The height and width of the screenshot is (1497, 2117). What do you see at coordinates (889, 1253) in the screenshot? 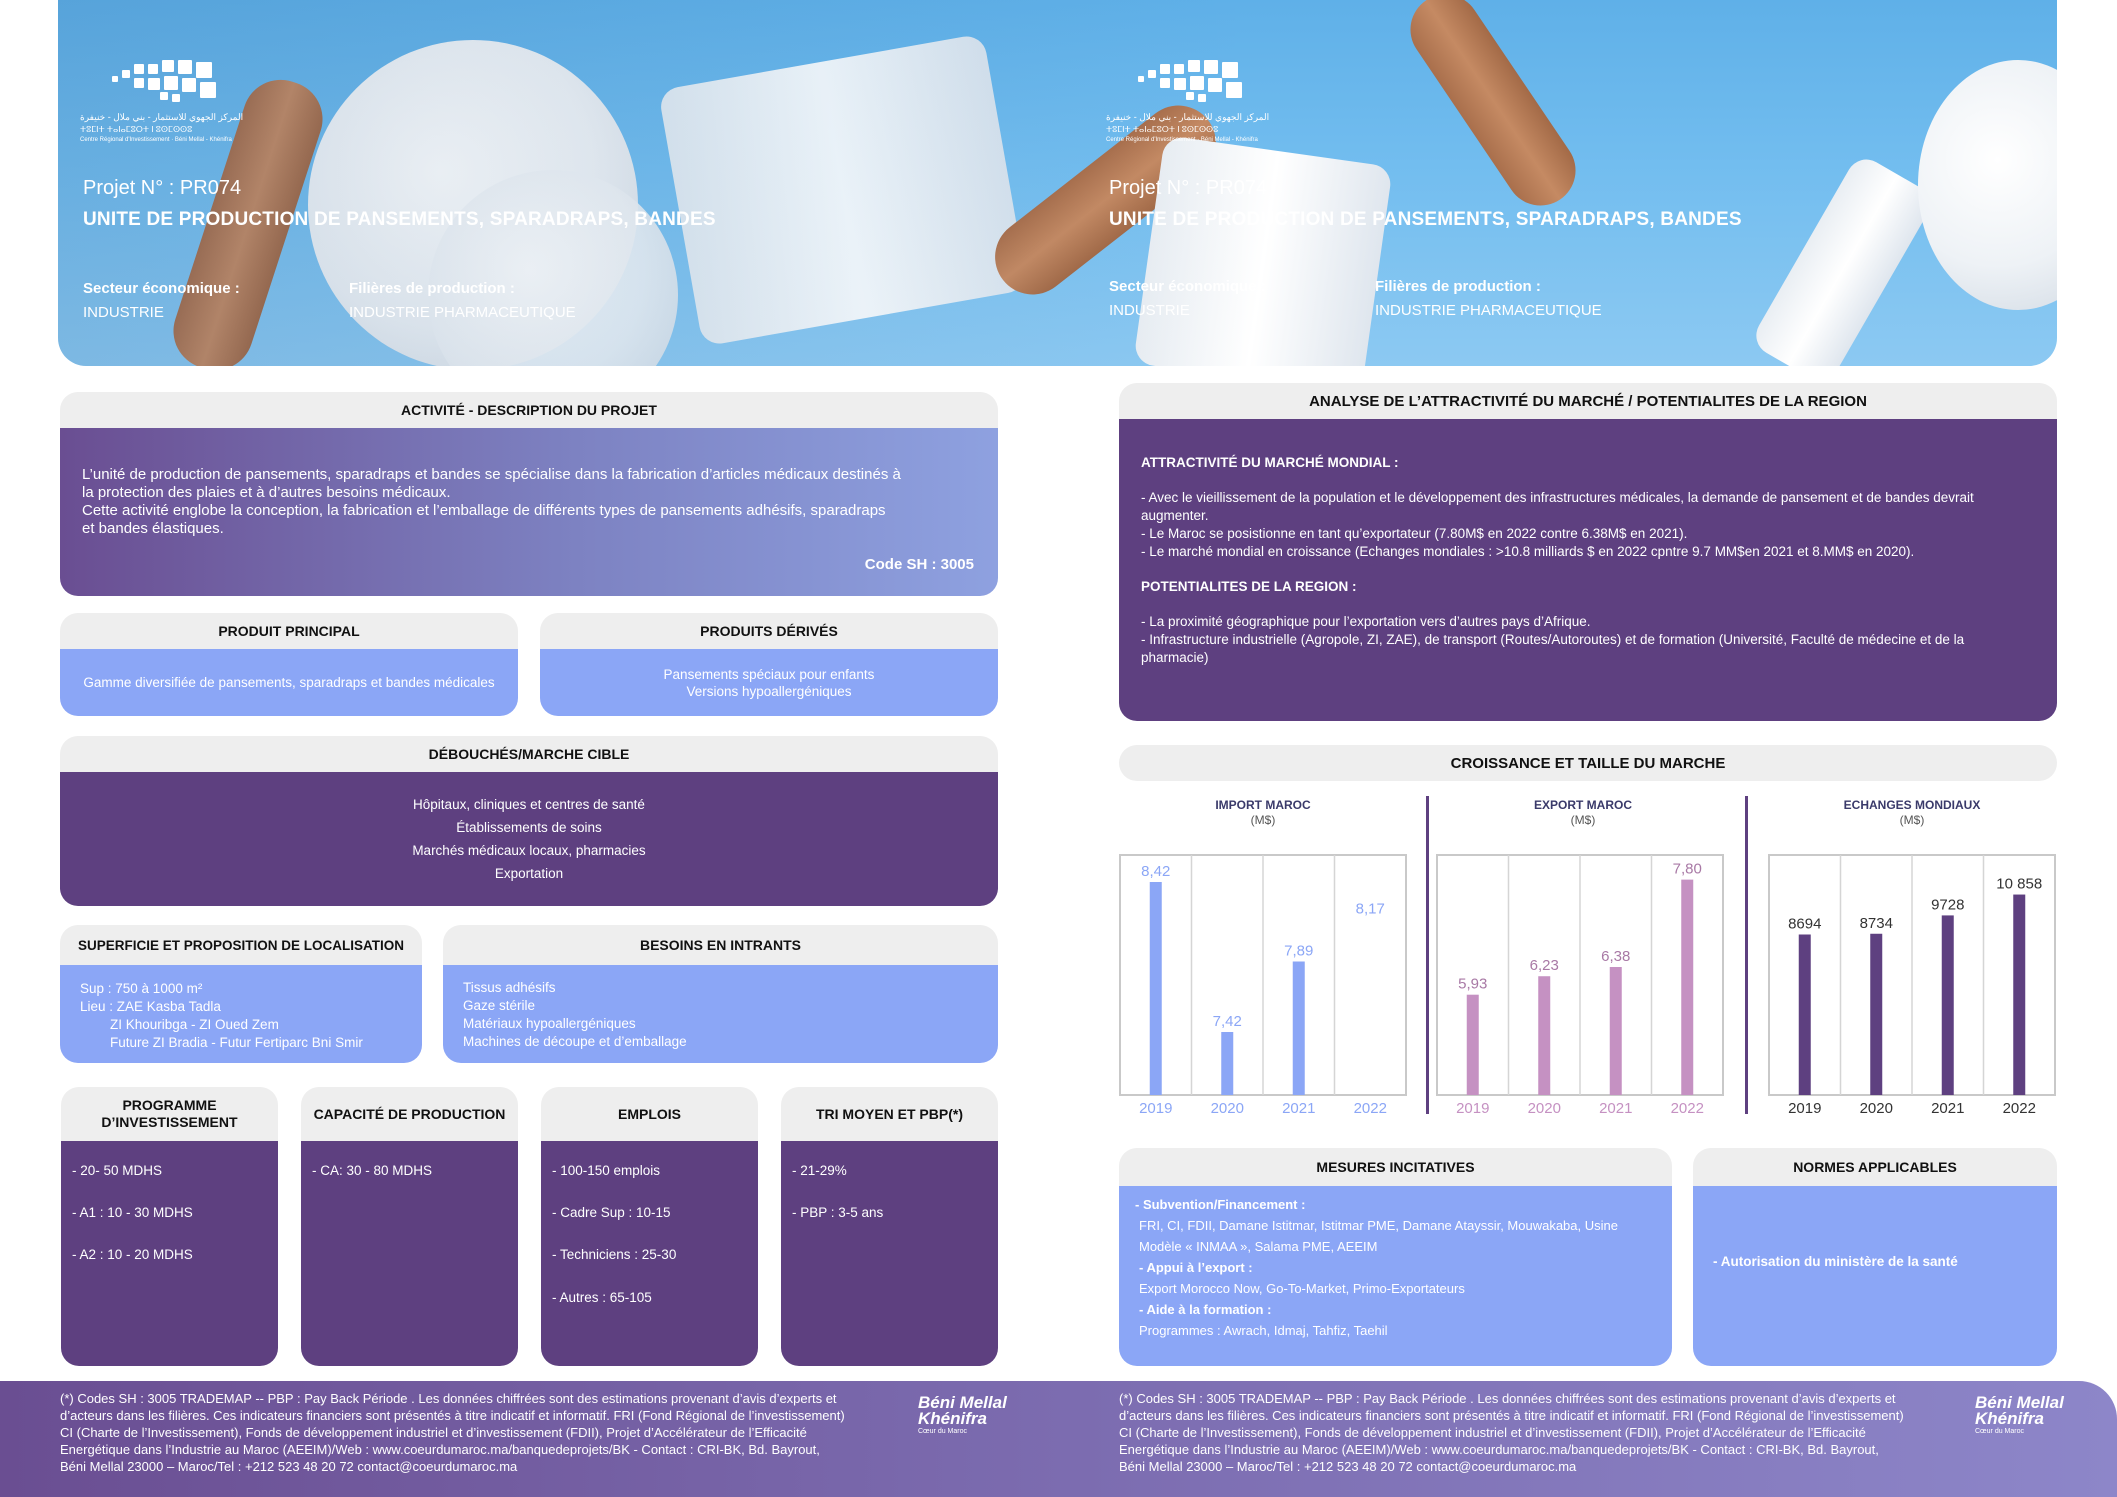
I see `tri-body: - 21-29% - PBP : 3-5 ans` at bounding box center [889, 1253].